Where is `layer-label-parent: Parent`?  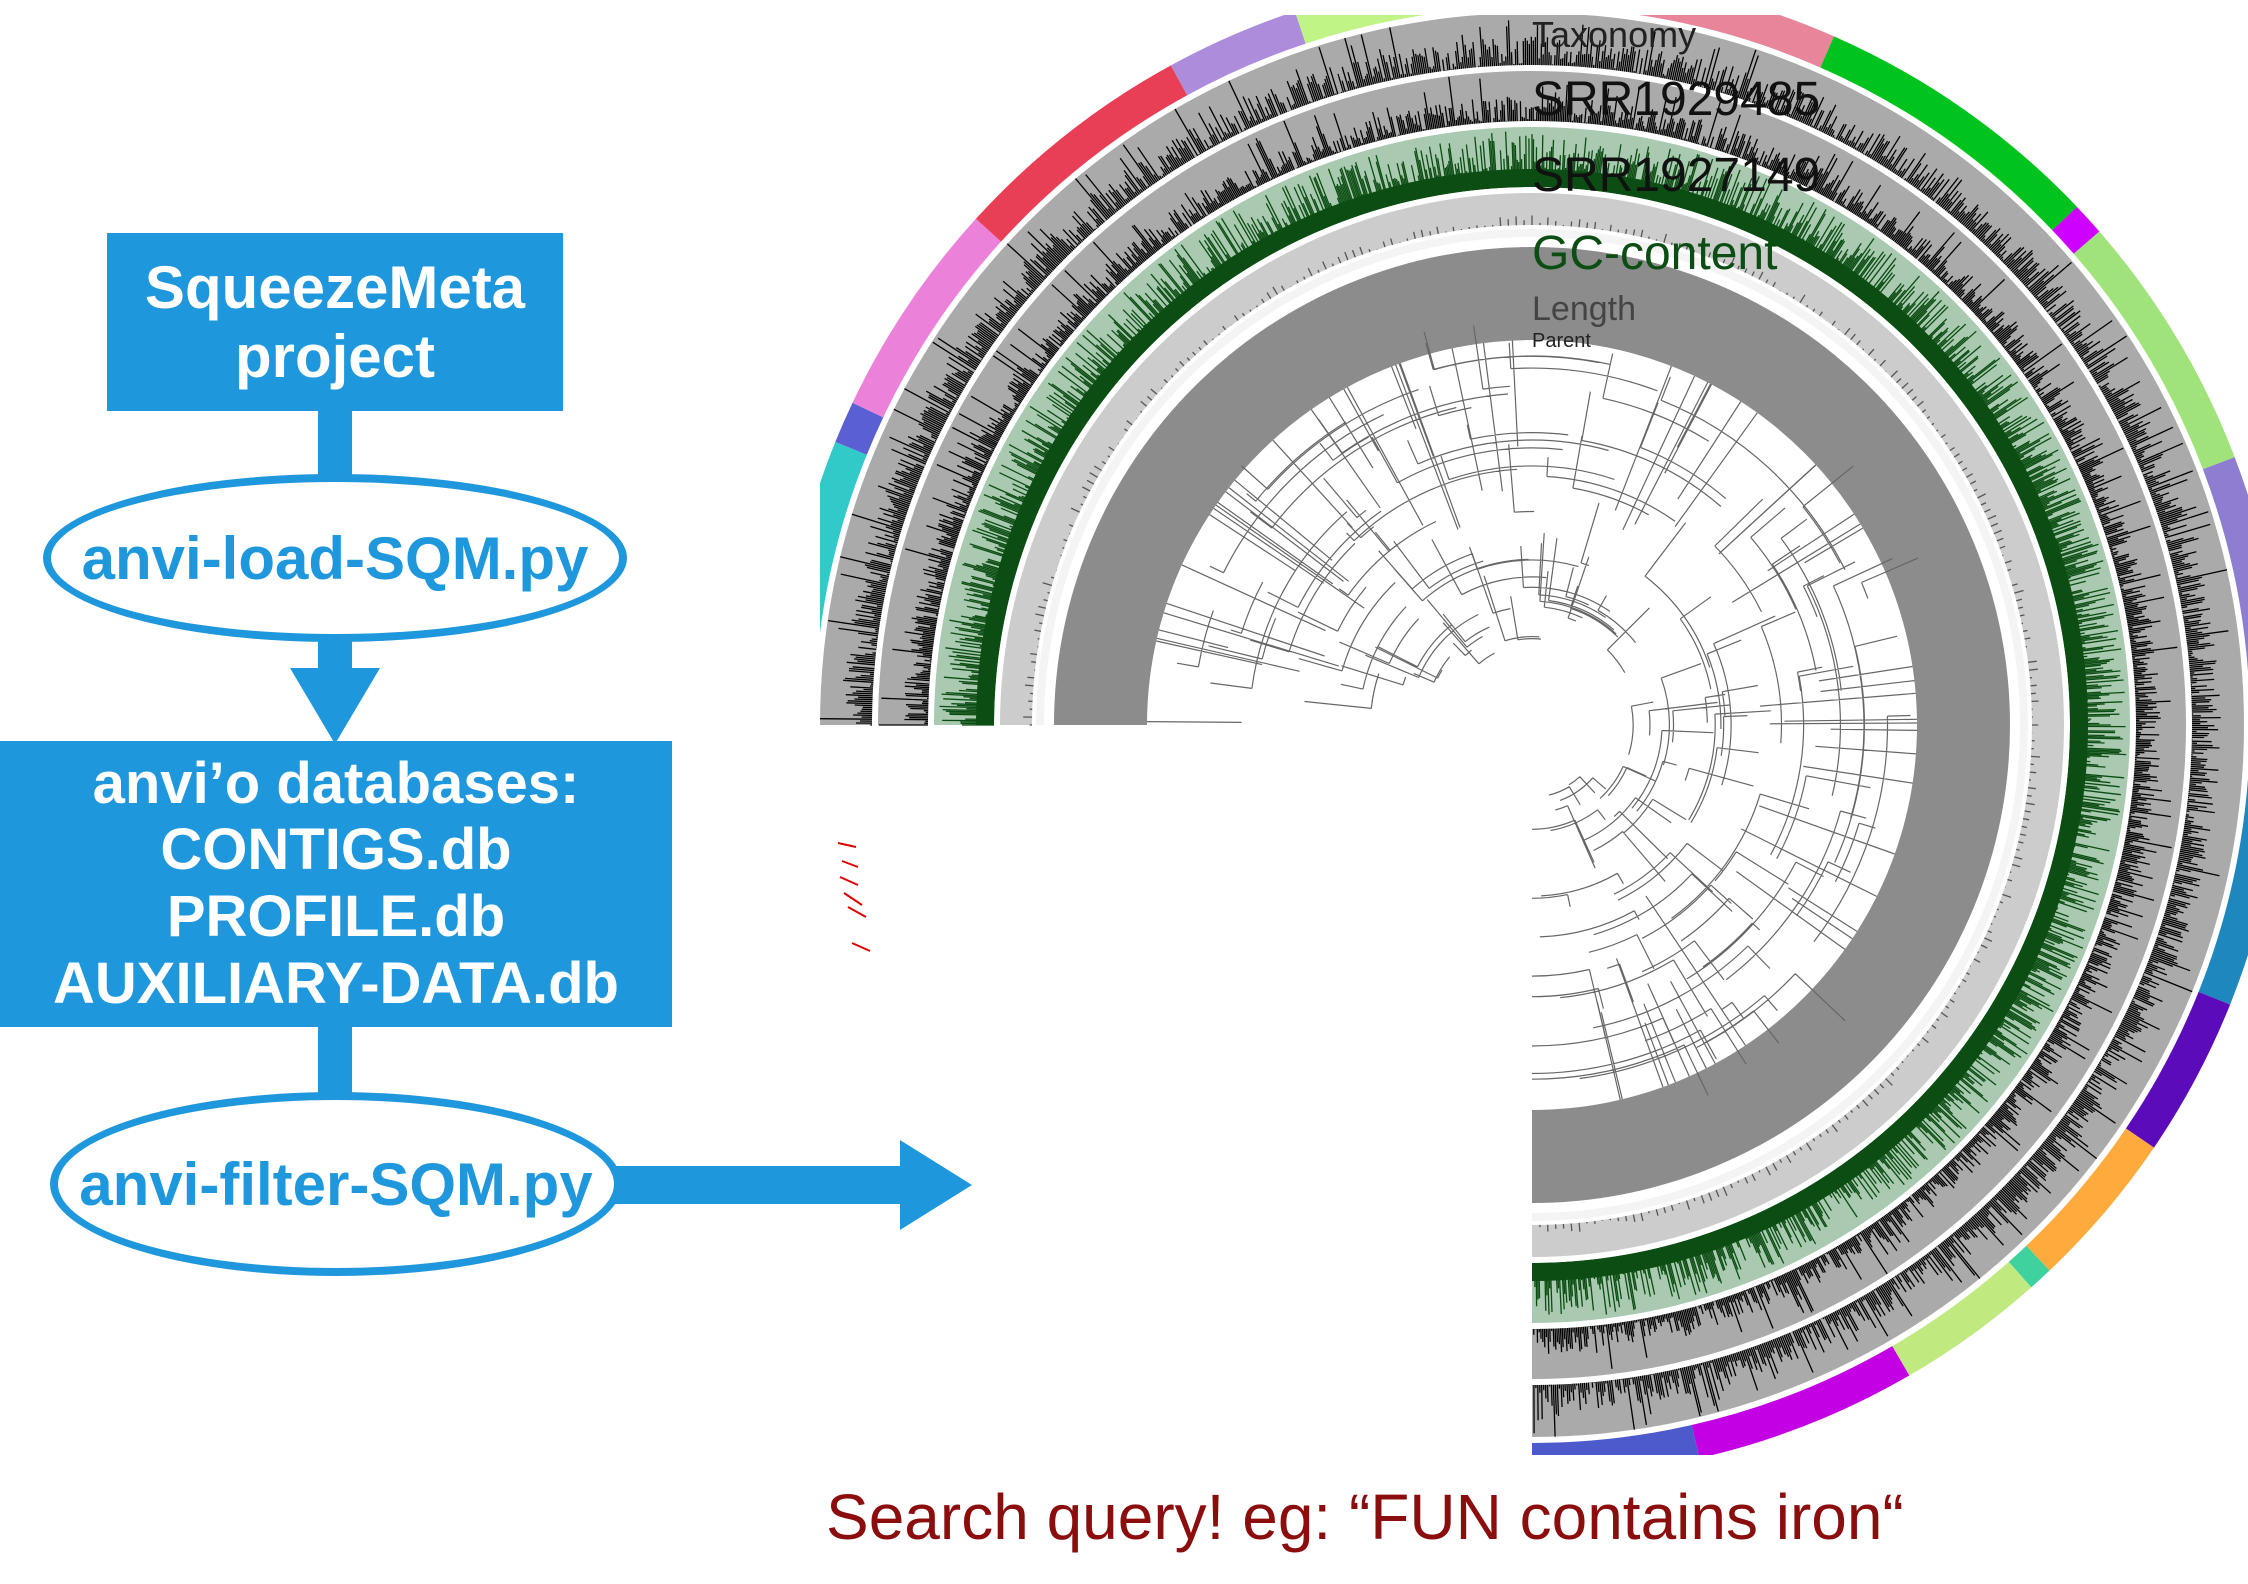 layer-label-parent: Parent is located at coordinates (1561, 341).